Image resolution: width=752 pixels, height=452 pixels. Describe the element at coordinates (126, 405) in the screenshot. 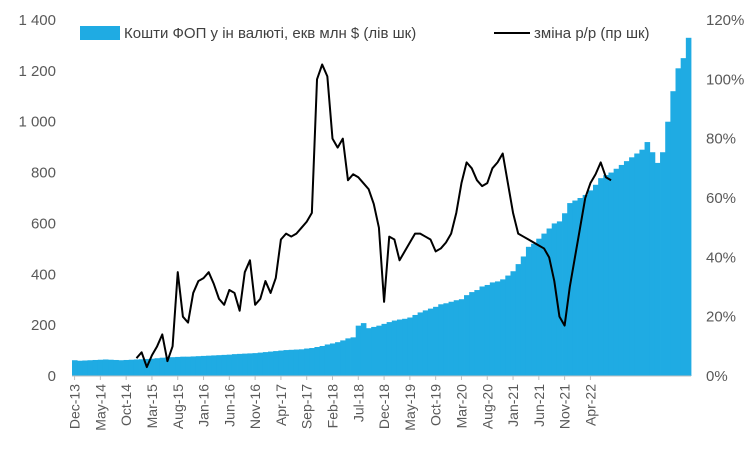

I see `x-tick-label: Oct-14` at that location.